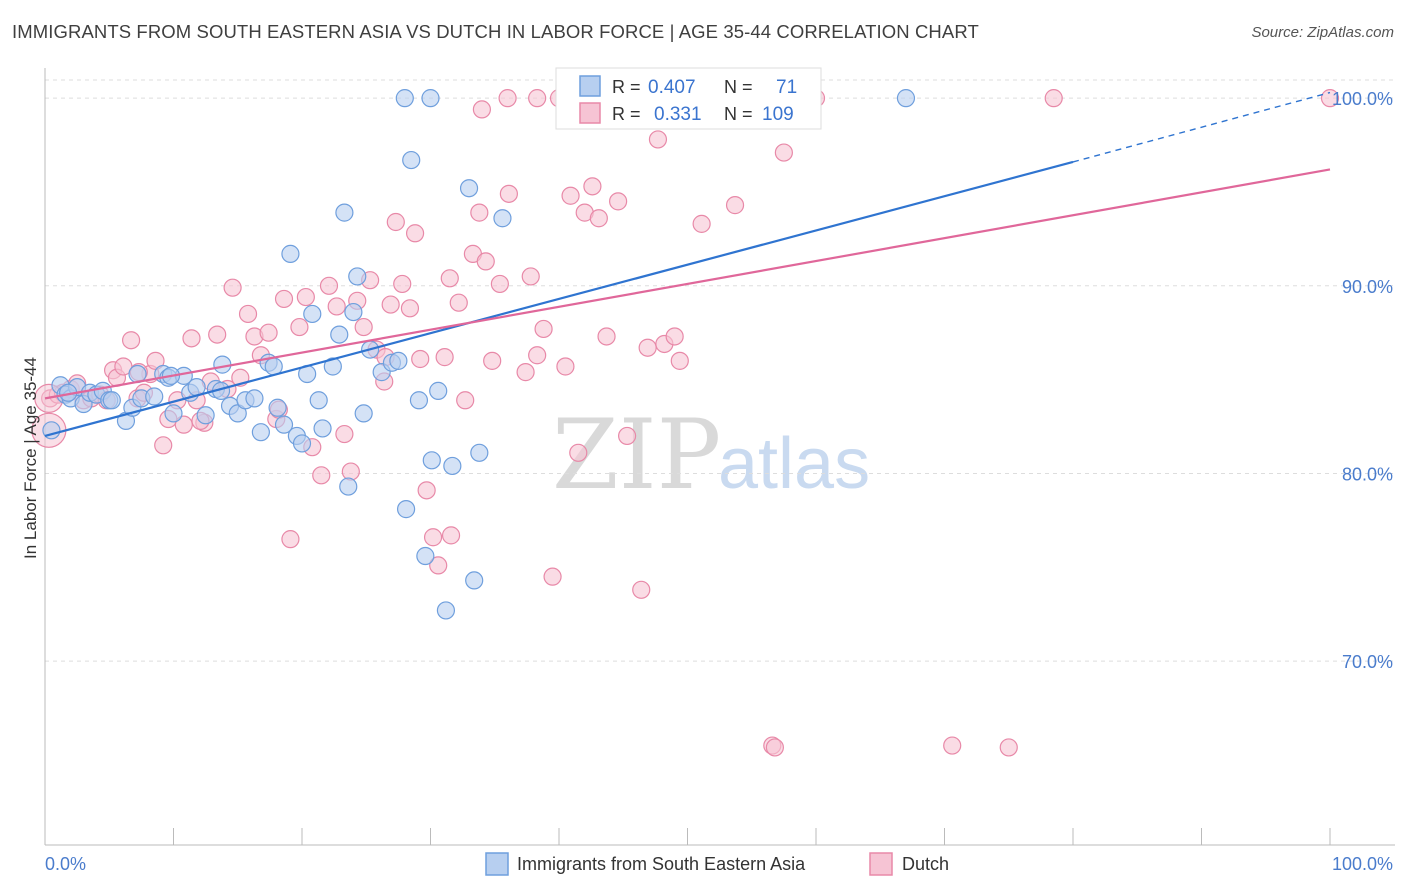 The width and height of the screenshot is (1406, 892). What do you see at coordinates (672, 87) in the screenshot?
I see `stat-r-value-1: 0.407` at bounding box center [672, 87].